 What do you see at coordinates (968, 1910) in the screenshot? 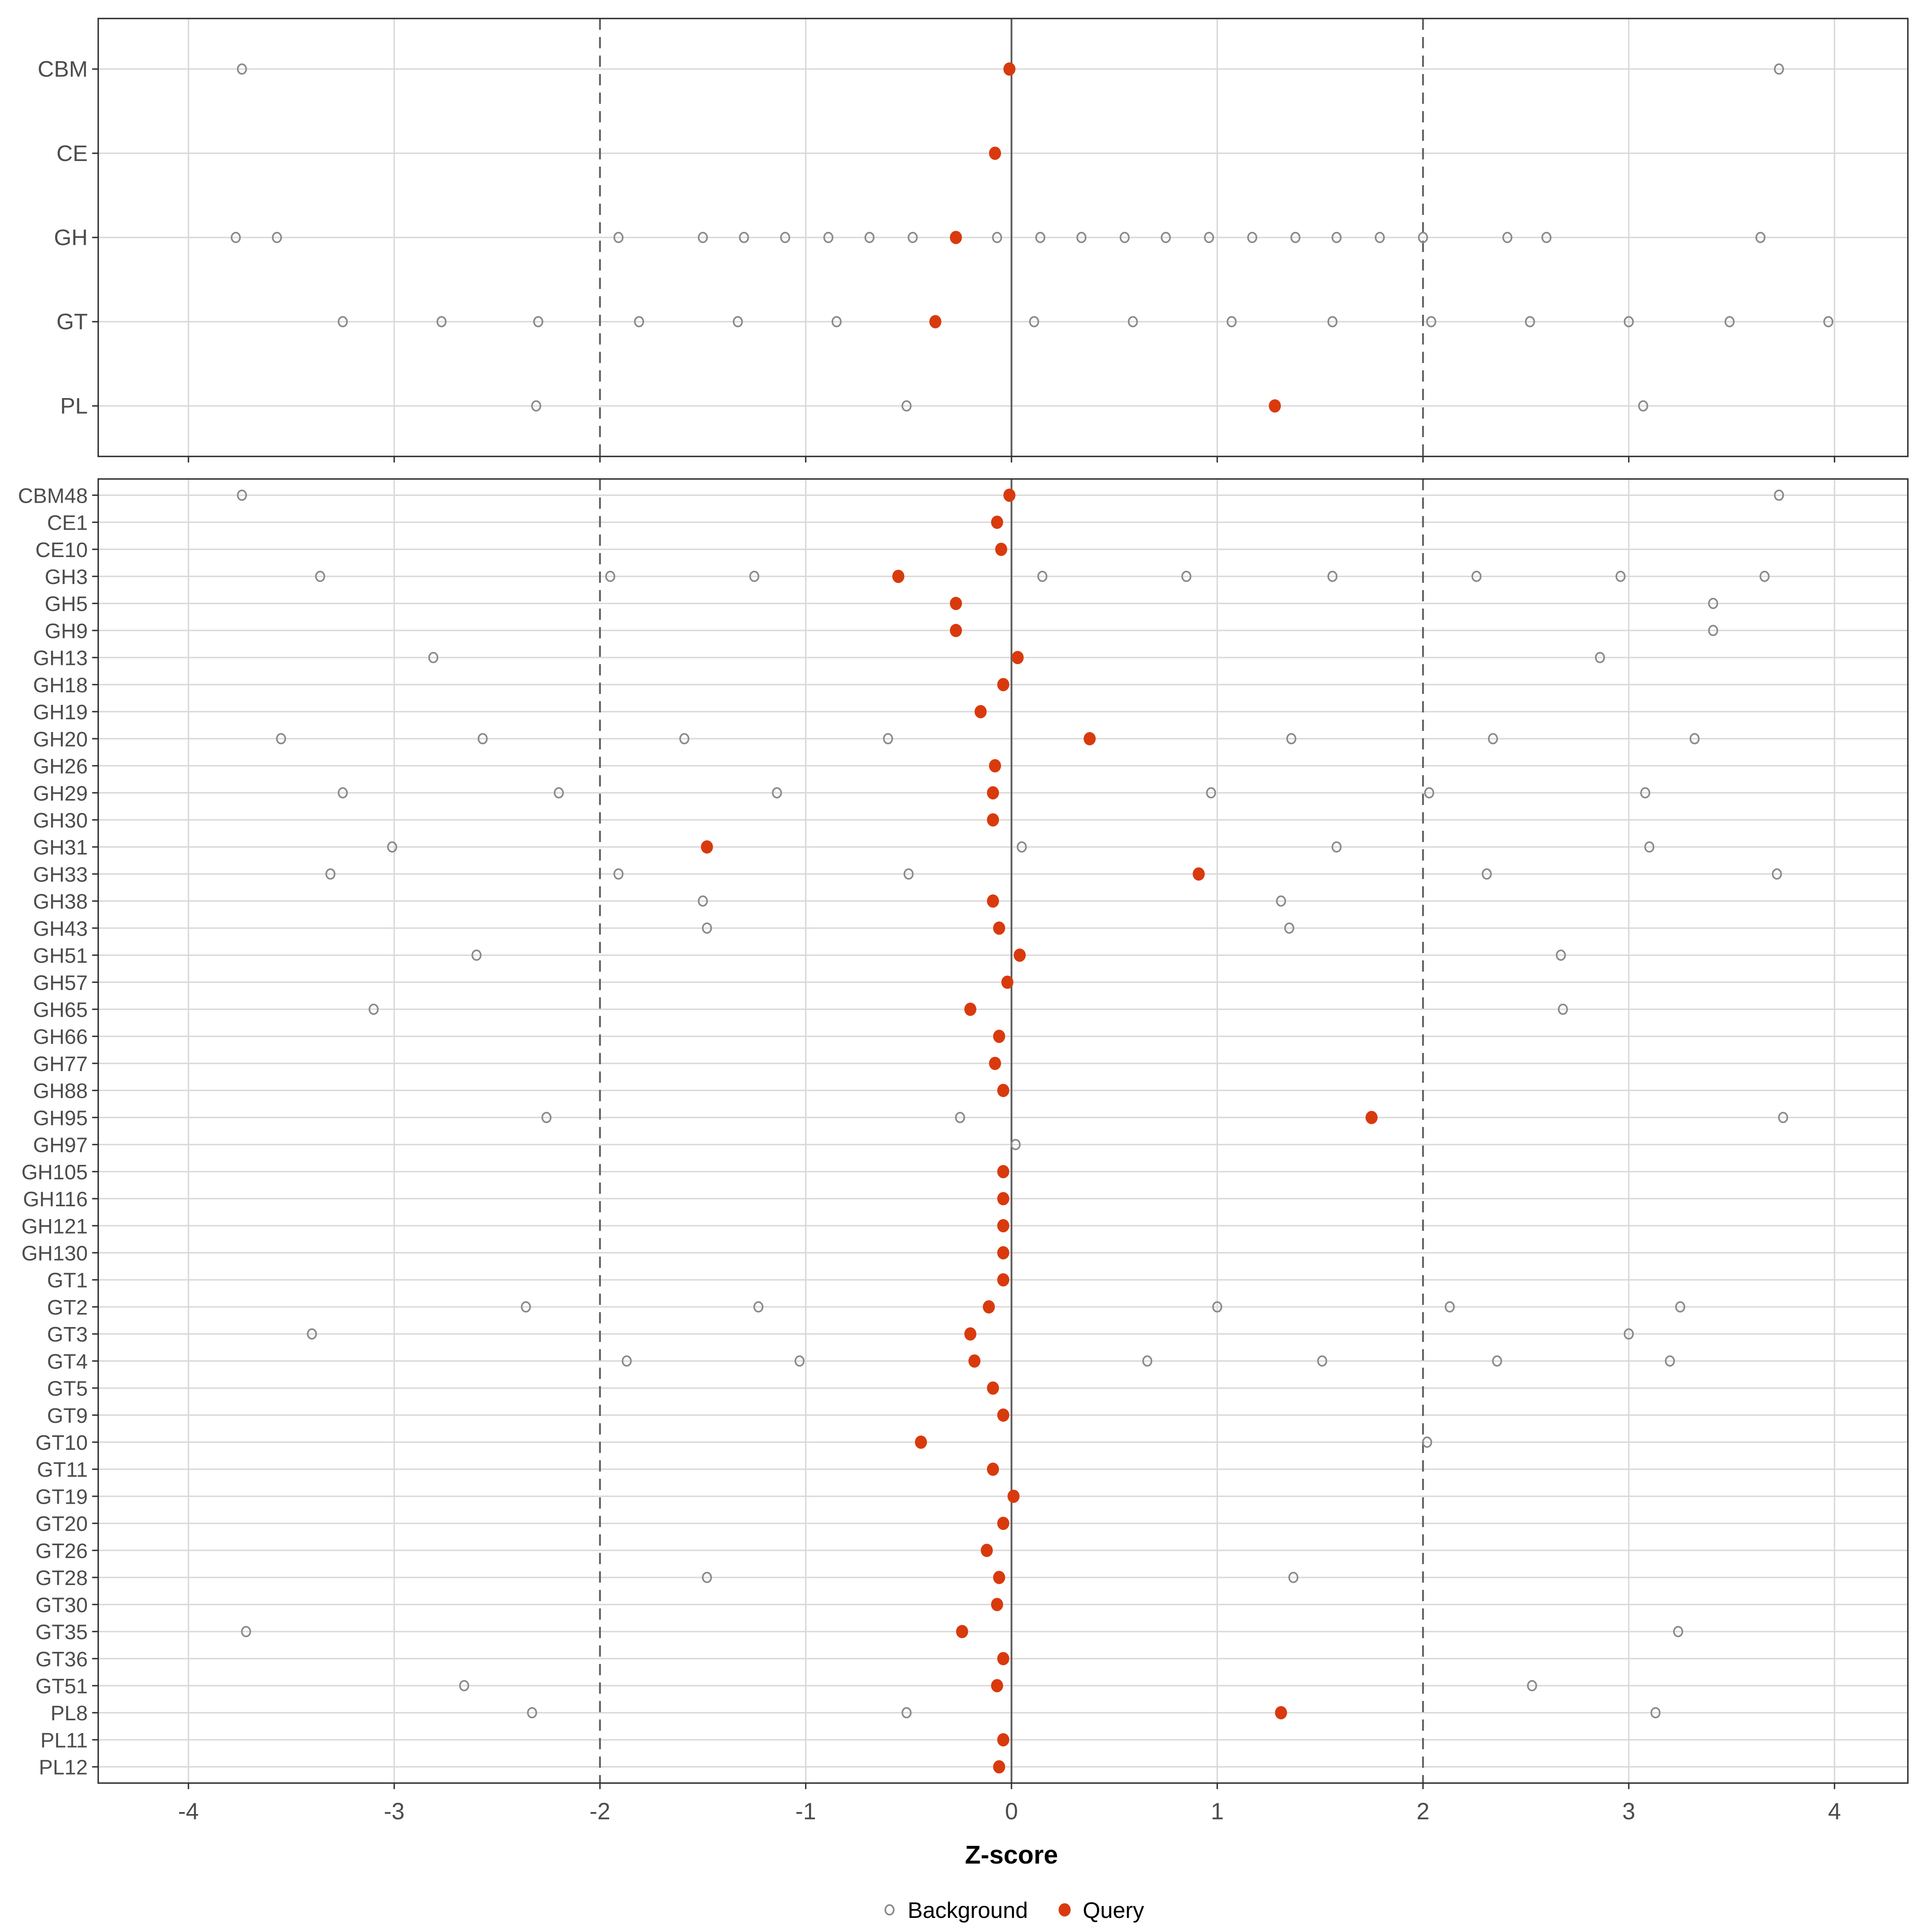
I see `legend-background-label: Background` at bounding box center [968, 1910].